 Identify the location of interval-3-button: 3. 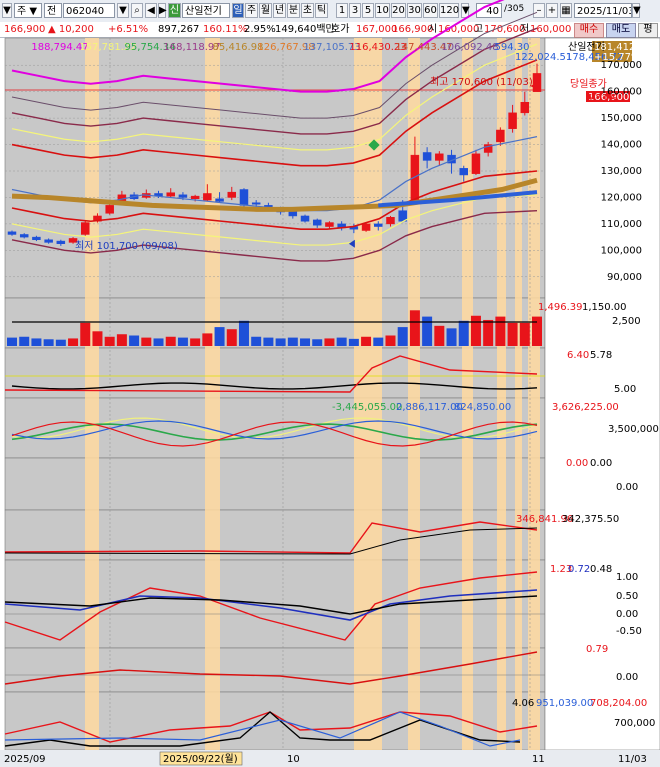
(355, 10).